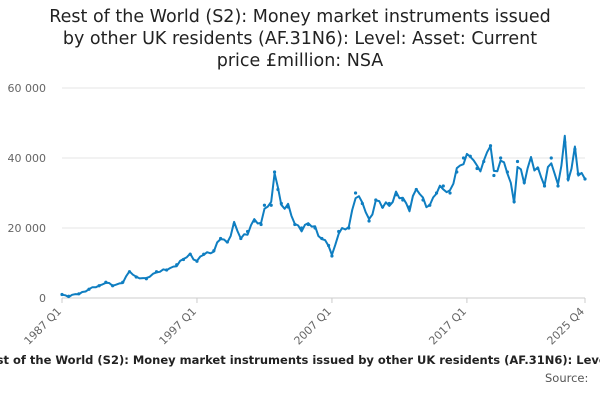 This screenshot has height=400, width=600. What do you see at coordinates (313, 326) in the screenshot?
I see `x-tick-label: 2007 Q1` at bounding box center [313, 326].